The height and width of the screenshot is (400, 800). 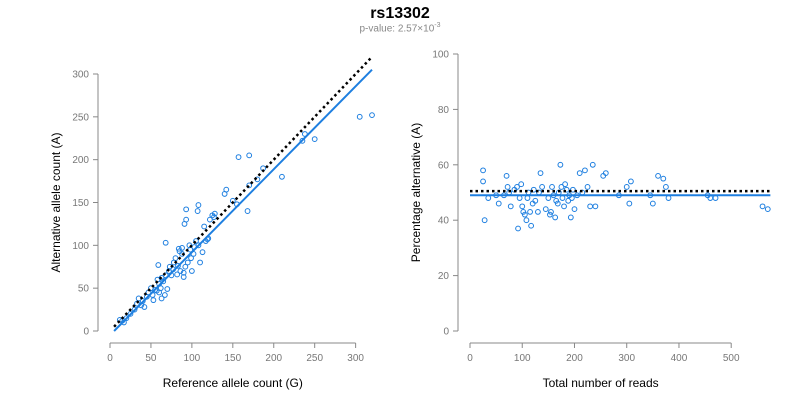 What do you see at coordinates (232, 358) in the screenshot?
I see `x-tick-label: 150` at bounding box center [232, 358].